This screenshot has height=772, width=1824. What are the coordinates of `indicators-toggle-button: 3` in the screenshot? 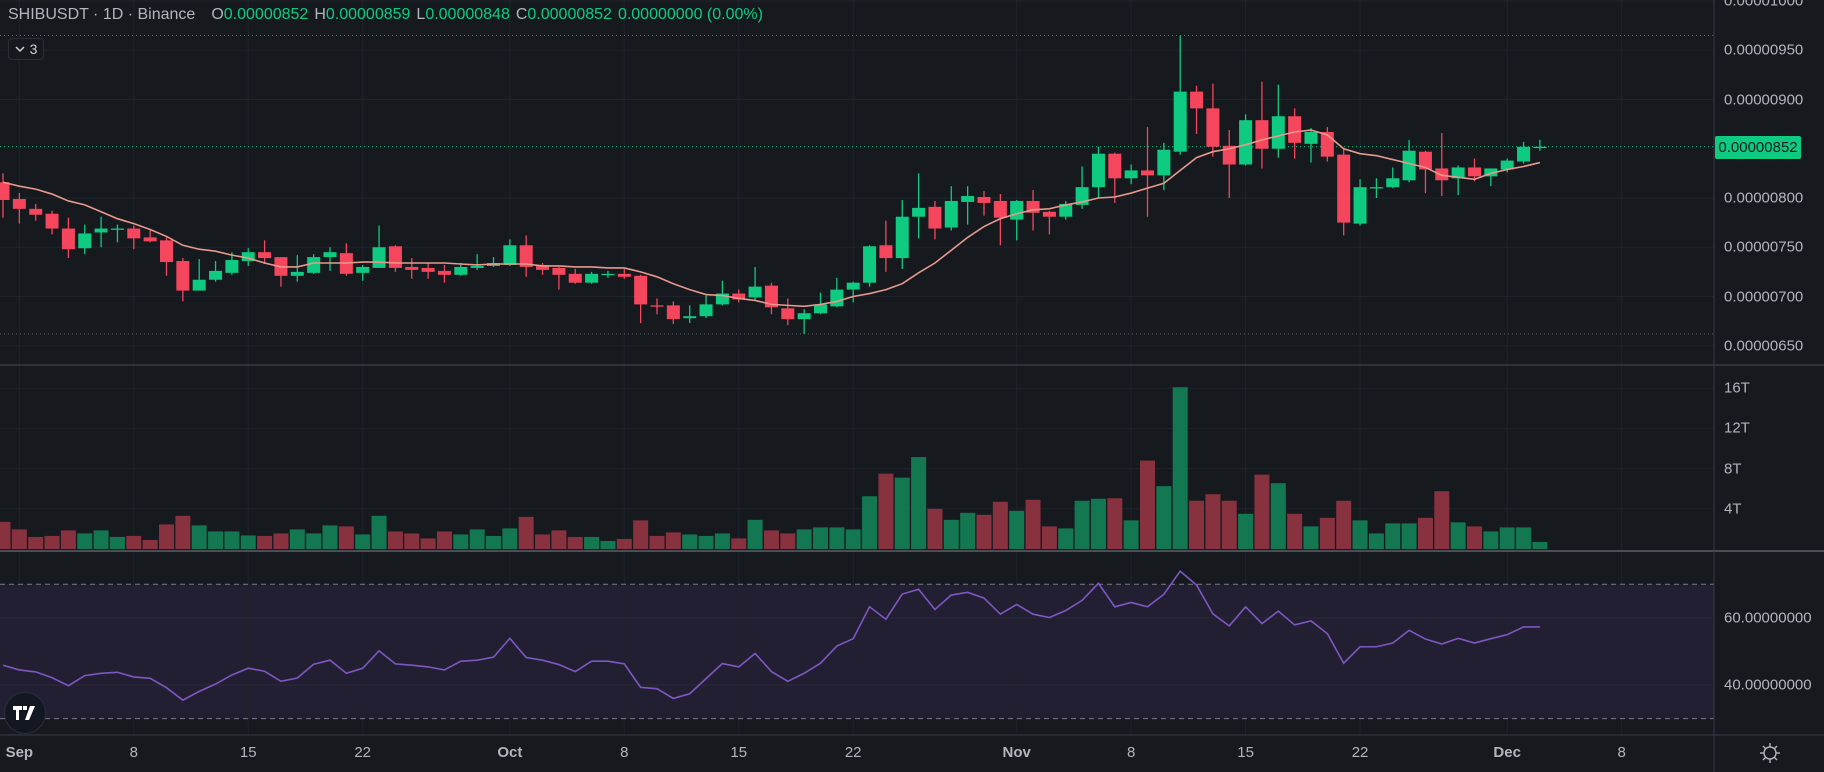 It's located at (26, 49).